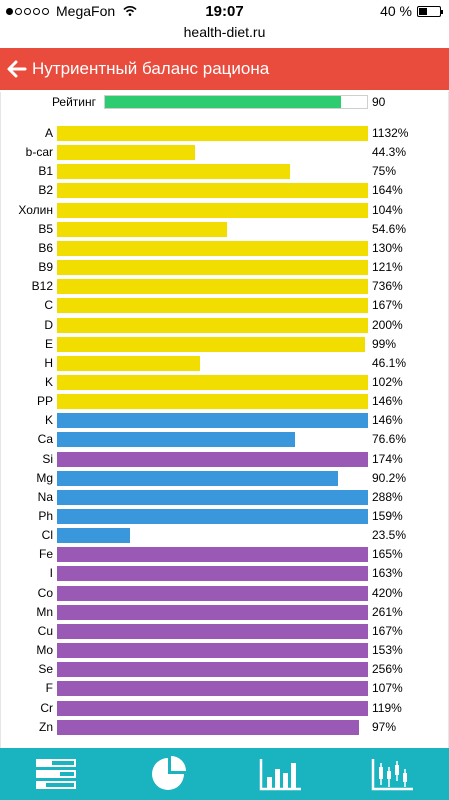 This screenshot has width=449, height=800. I want to click on chart-row: B5 54.6%, so click(224, 229).